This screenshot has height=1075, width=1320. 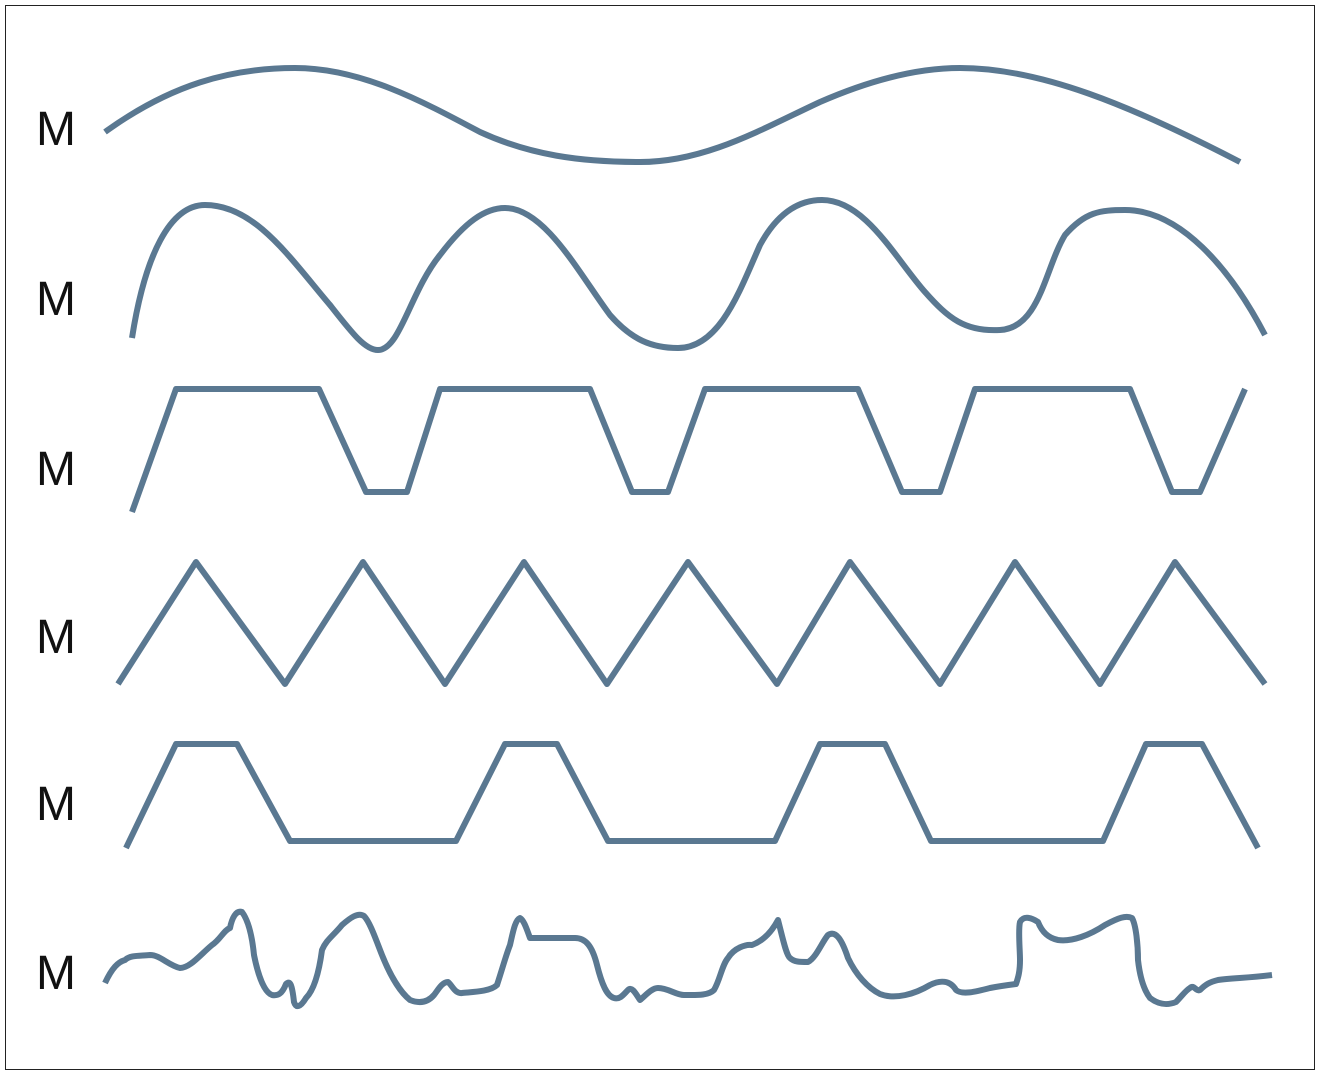 I want to click on wave-fast-sine, so click(x=698, y=275).